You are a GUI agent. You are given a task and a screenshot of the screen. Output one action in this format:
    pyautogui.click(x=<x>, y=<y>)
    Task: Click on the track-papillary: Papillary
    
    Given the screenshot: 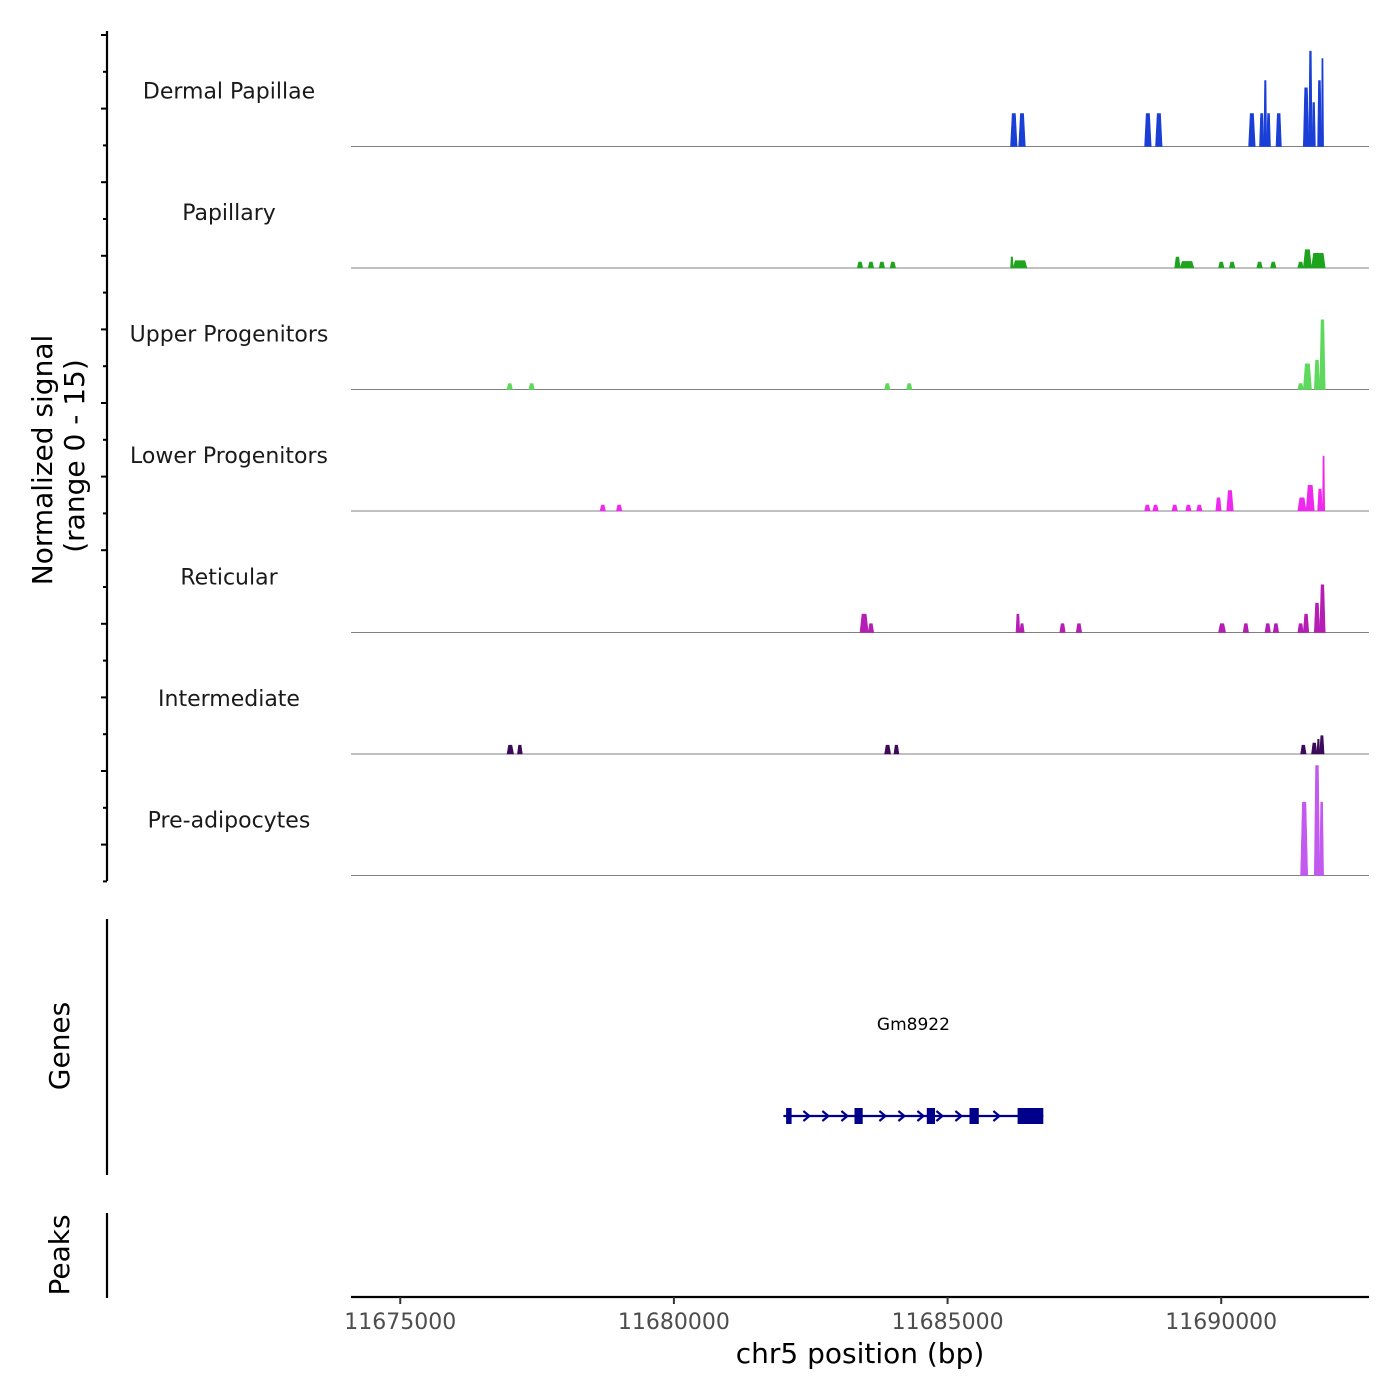 What is the action you would take?
    pyautogui.click(x=775, y=235)
    